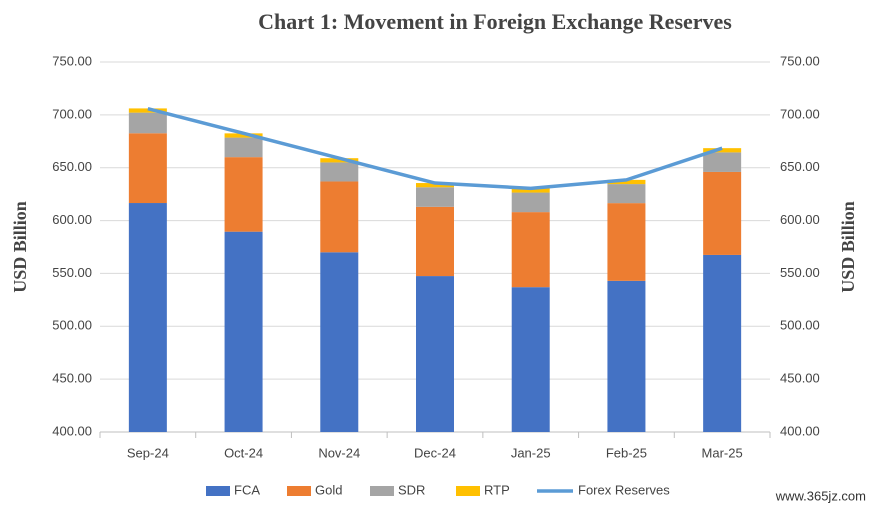 This screenshot has height=513, width=875. Describe the element at coordinates (72, 219) in the screenshot. I see `y-tick-label: 600.00` at that location.